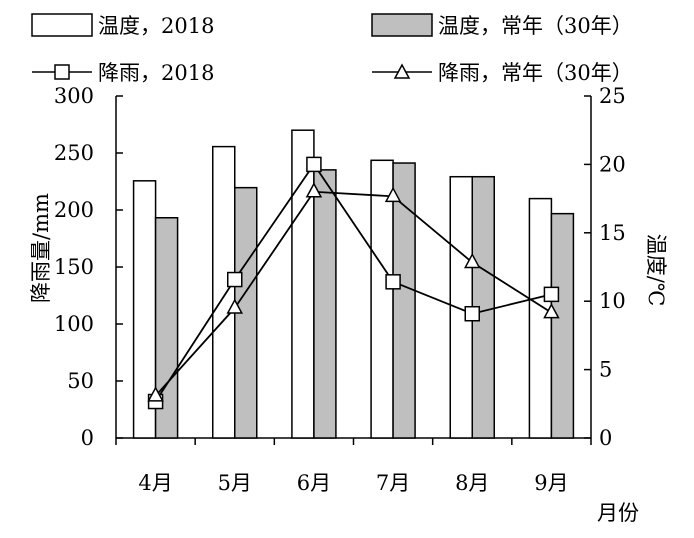 The width and height of the screenshot is (694, 538). Describe the element at coordinates (74, 267) in the screenshot. I see `left-tick-label: 150` at that location.